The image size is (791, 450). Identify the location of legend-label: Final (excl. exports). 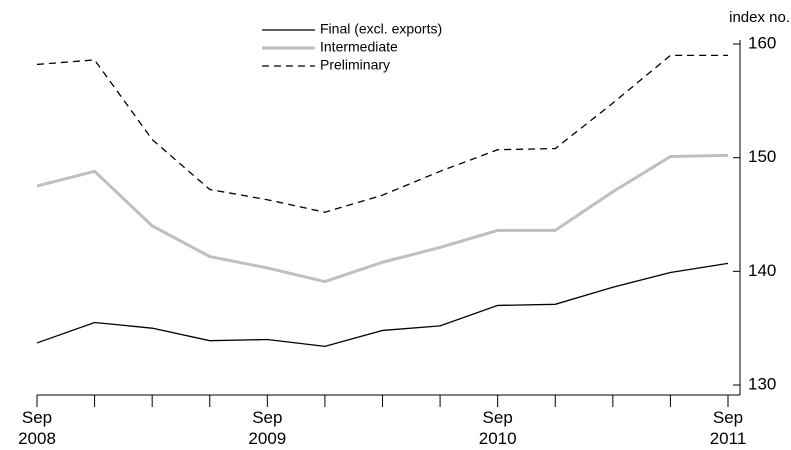
(381, 29).